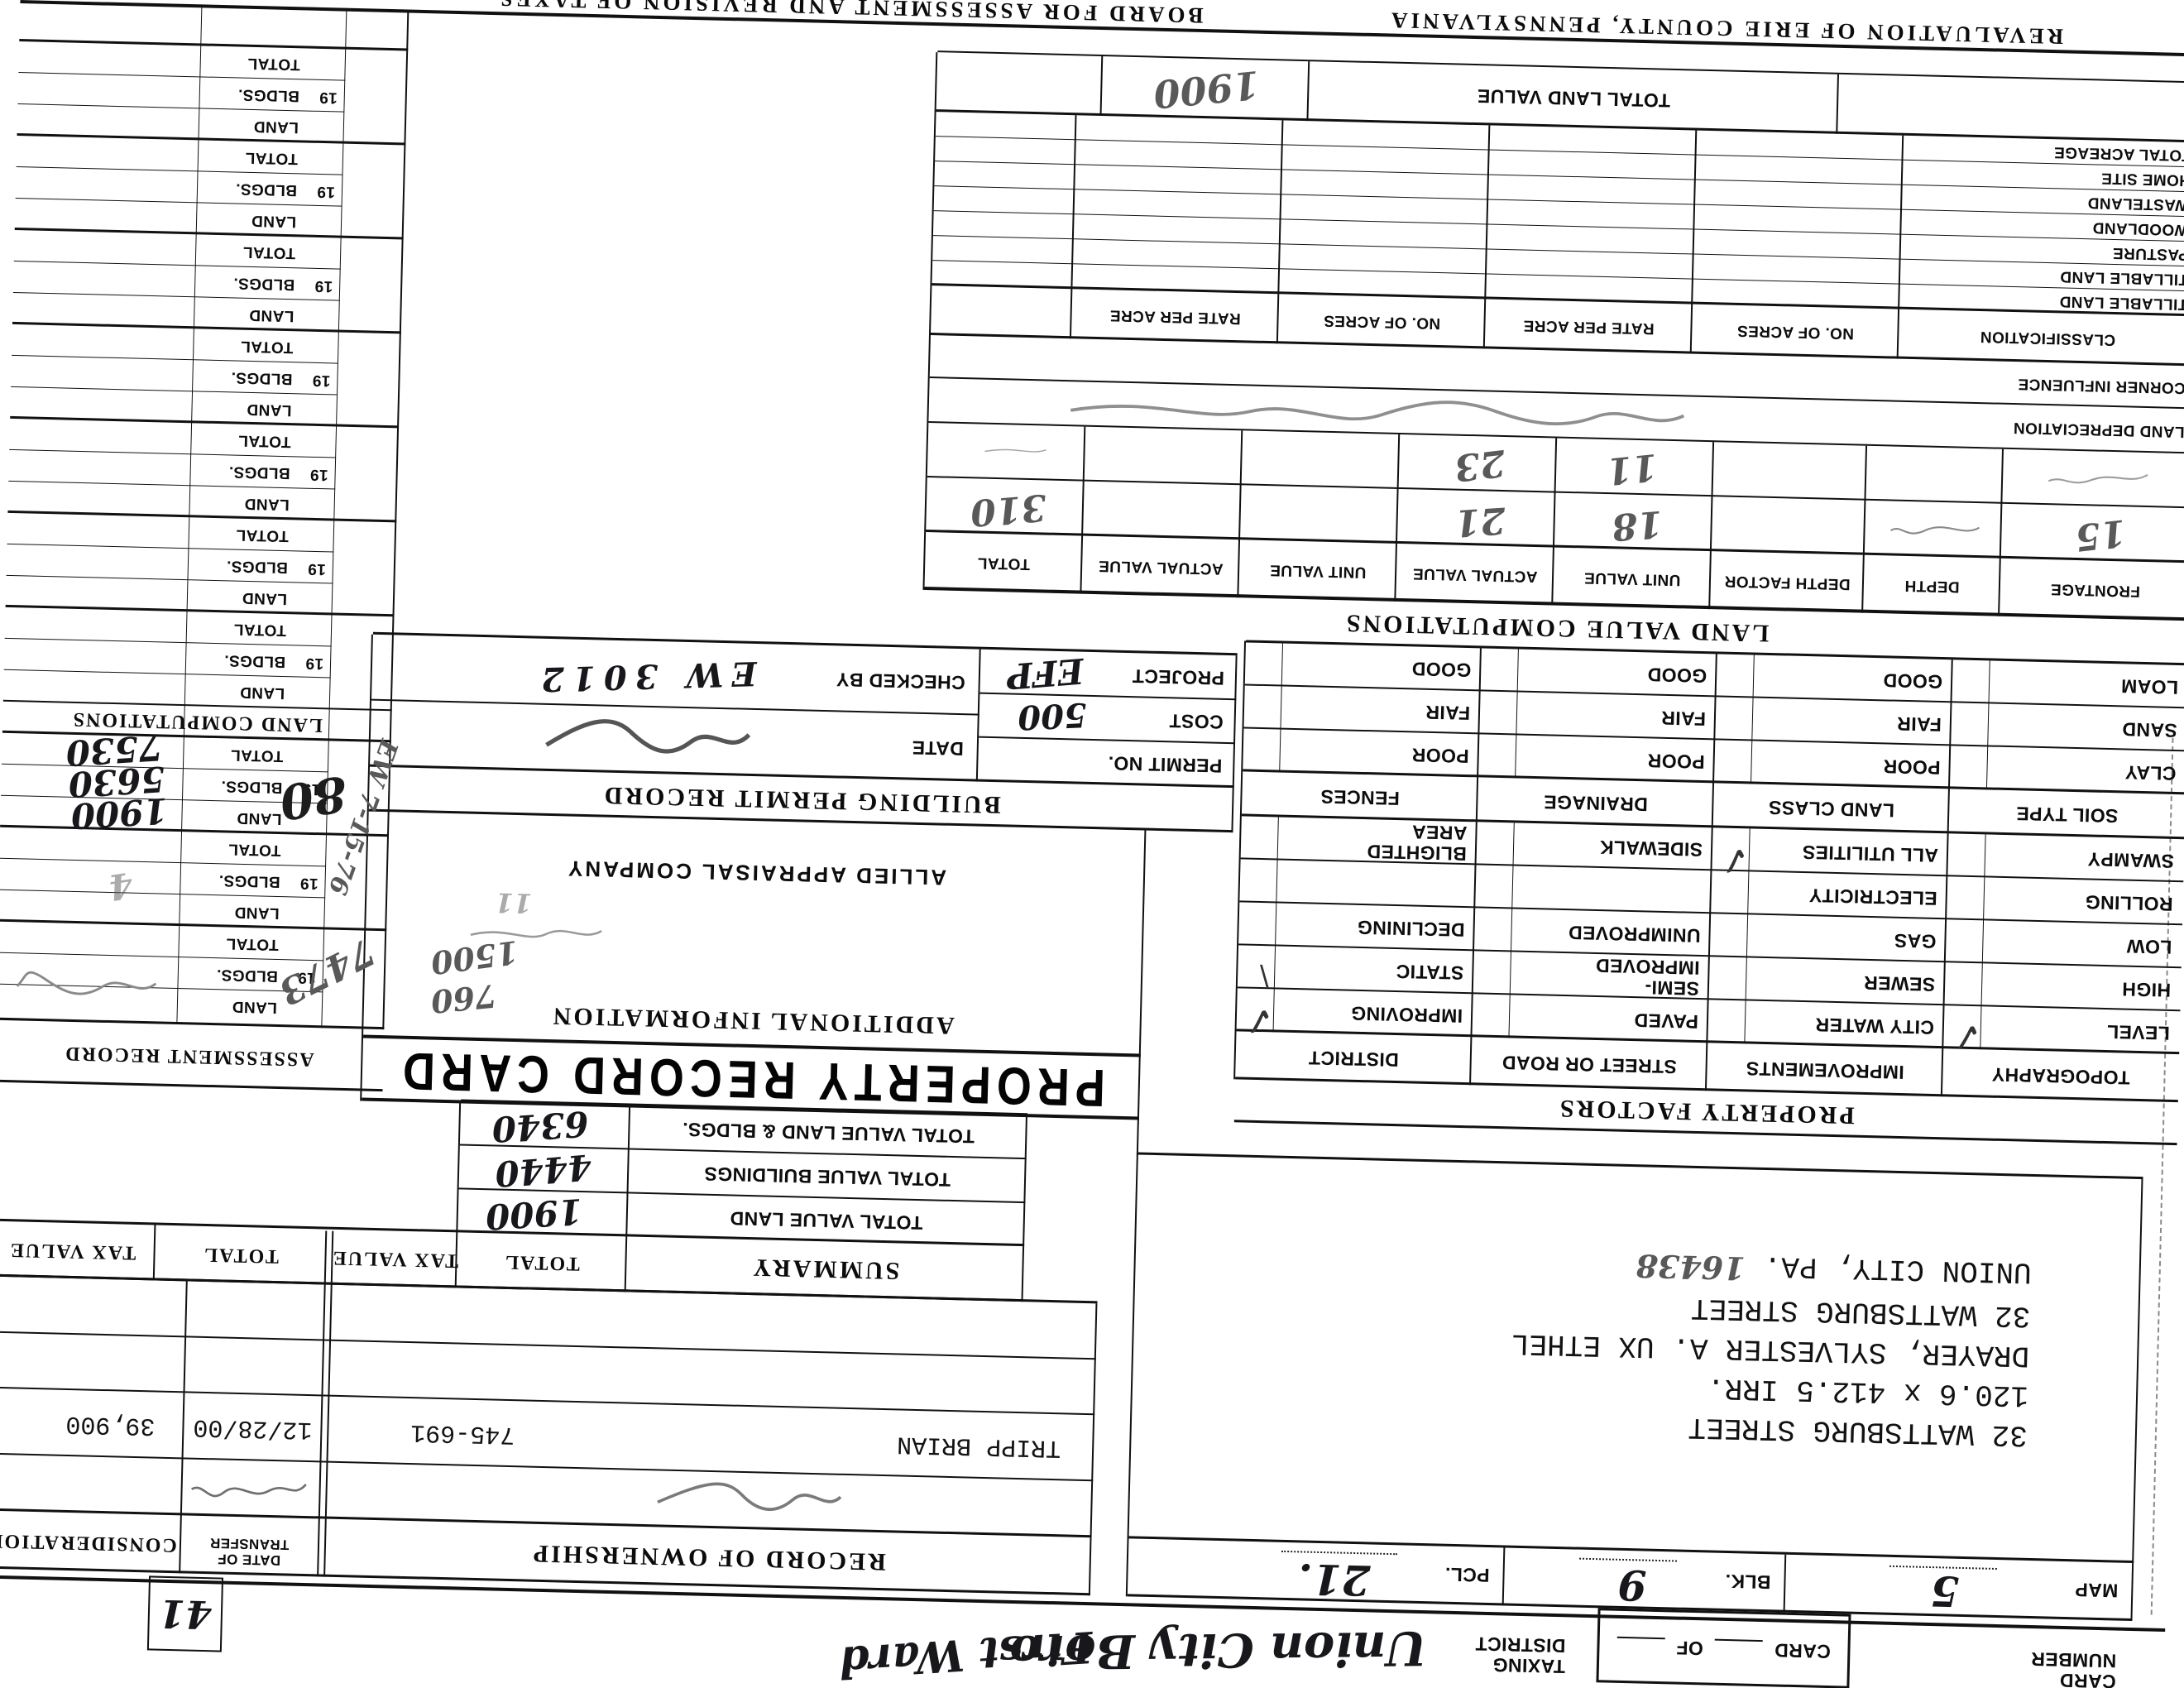  I want to click on owner-street: 32 WATTSBURG STREET, so click(1860, 1311).